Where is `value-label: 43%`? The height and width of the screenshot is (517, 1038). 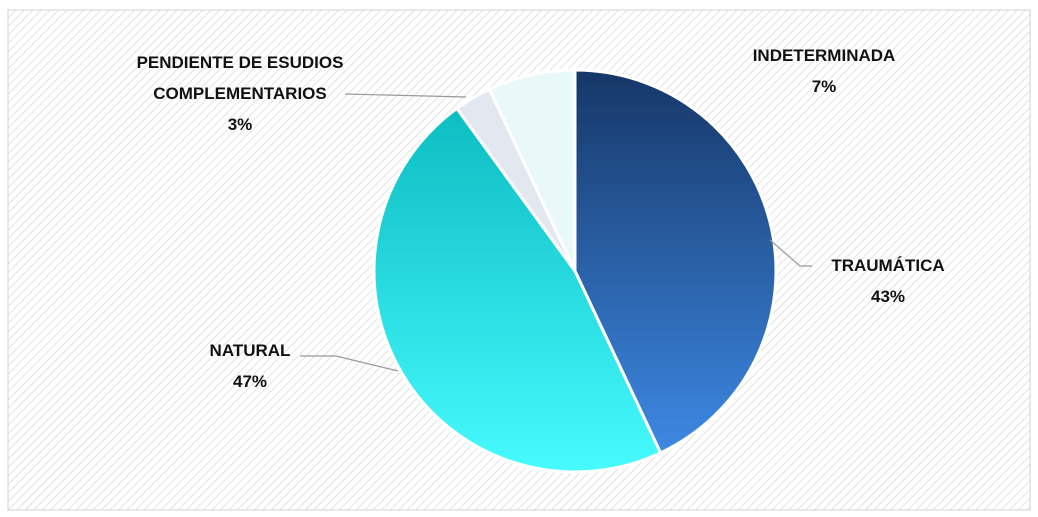
value-label: 43% is located at coordinates (888, 296).